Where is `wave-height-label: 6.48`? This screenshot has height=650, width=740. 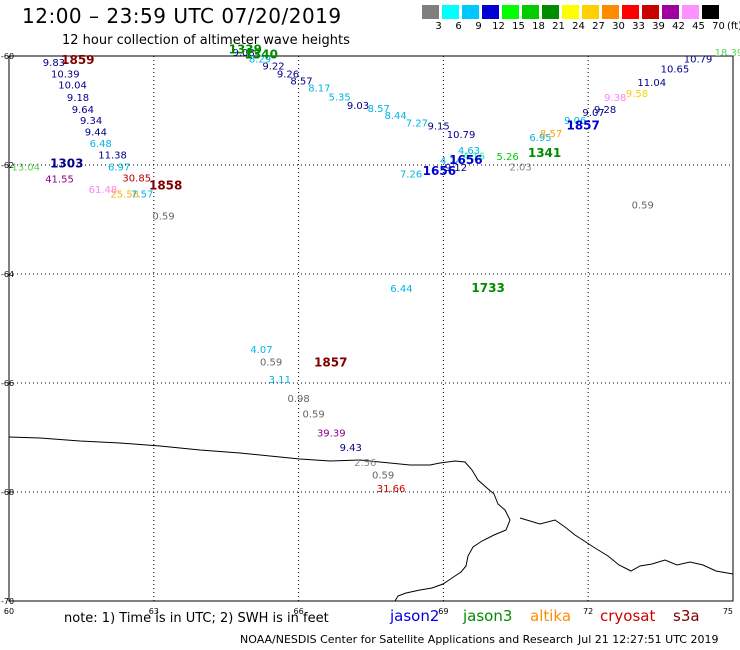
wave-height-label: 6.48 is located at coordinates (101, 144).